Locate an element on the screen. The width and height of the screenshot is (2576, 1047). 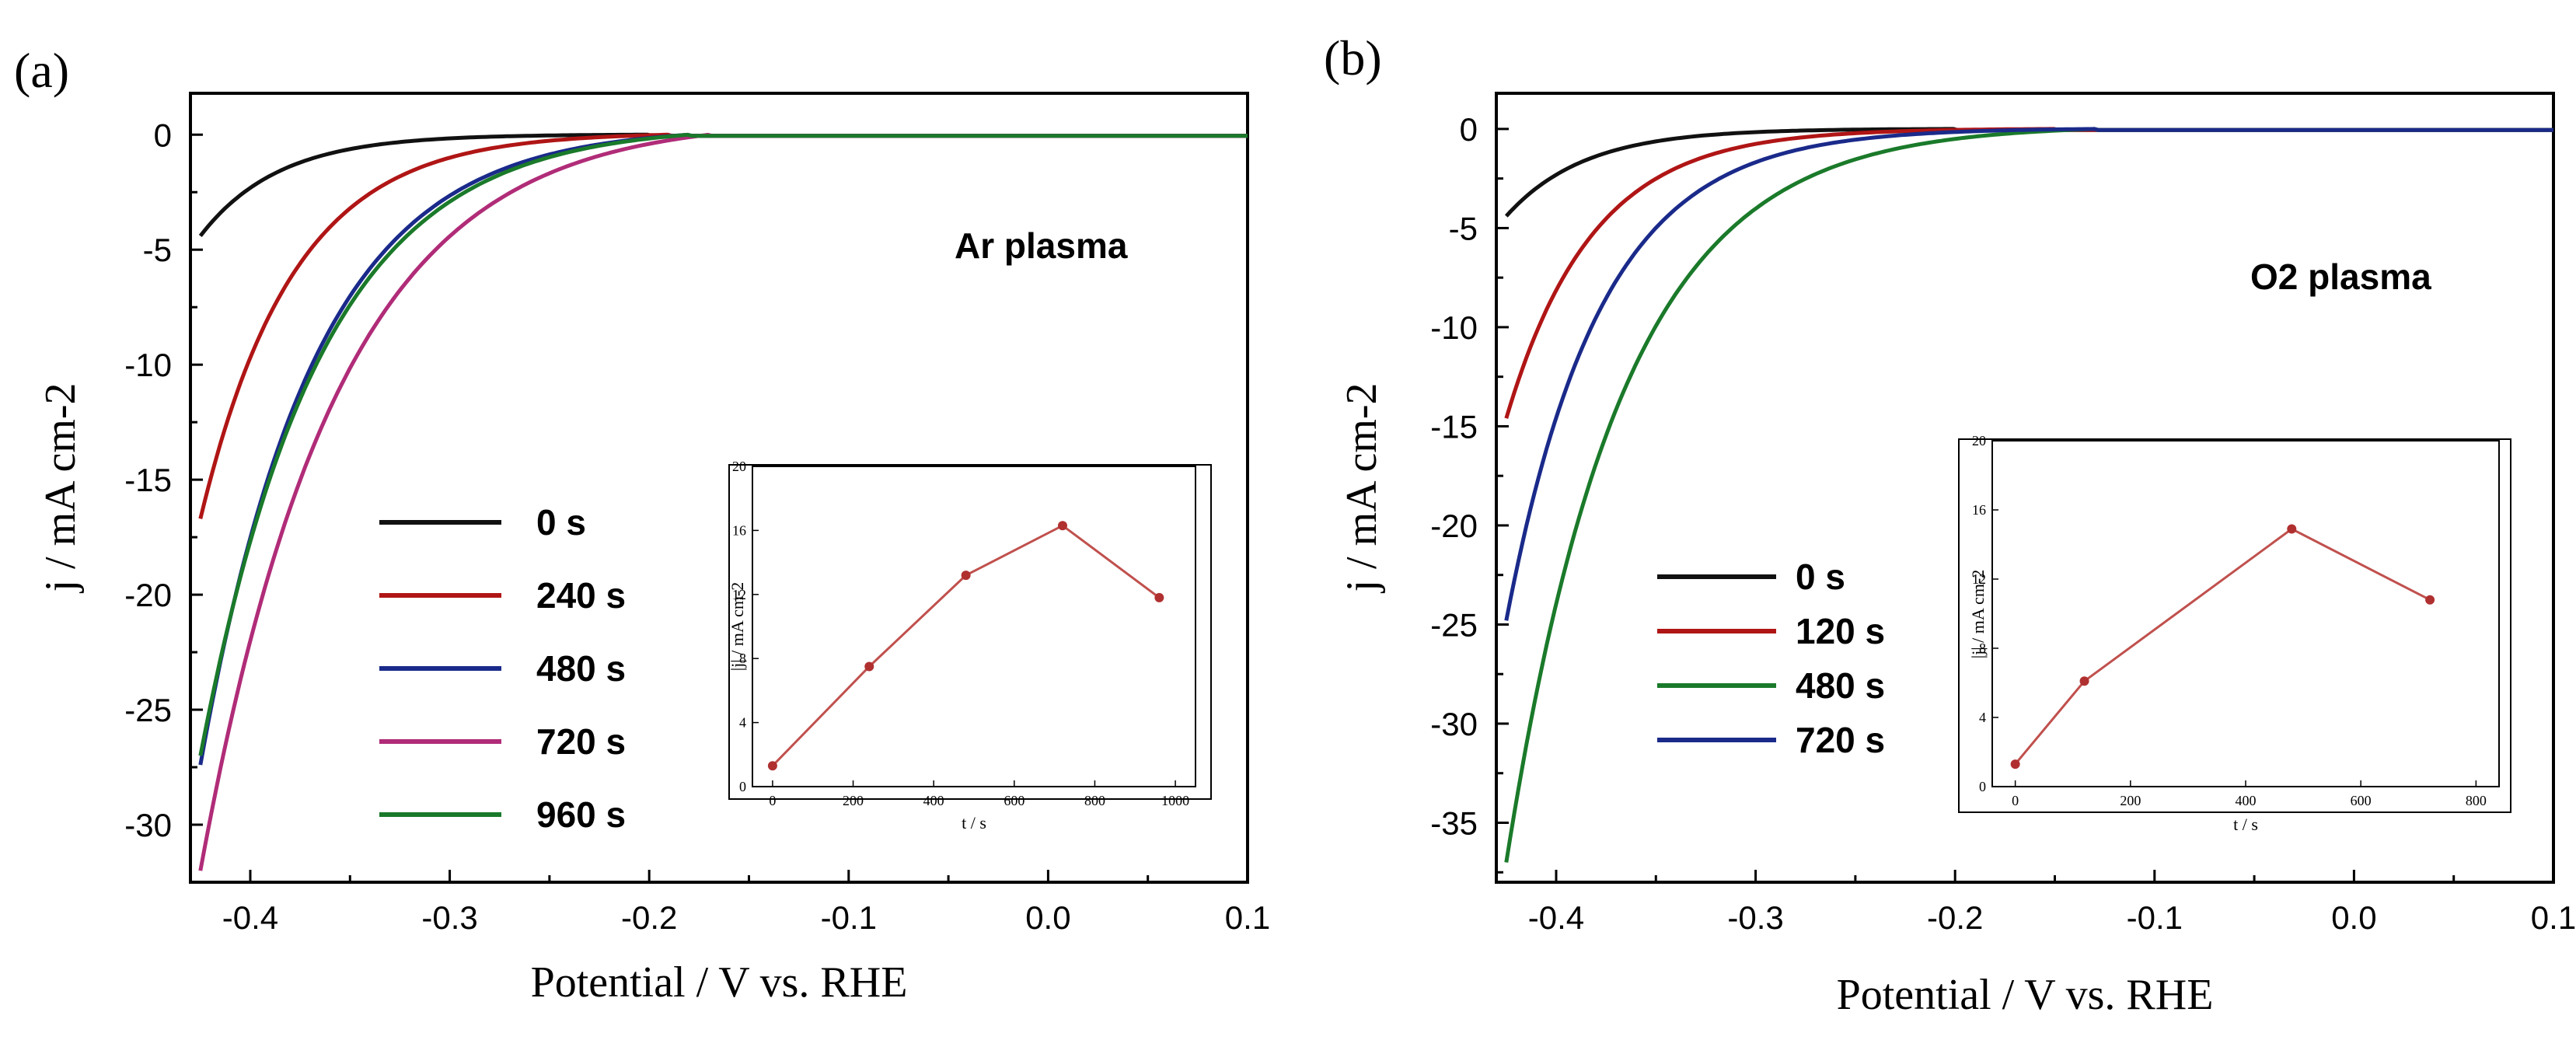
panel-a-x-tick-label: -0.2 is located at coordinates (649, 918).